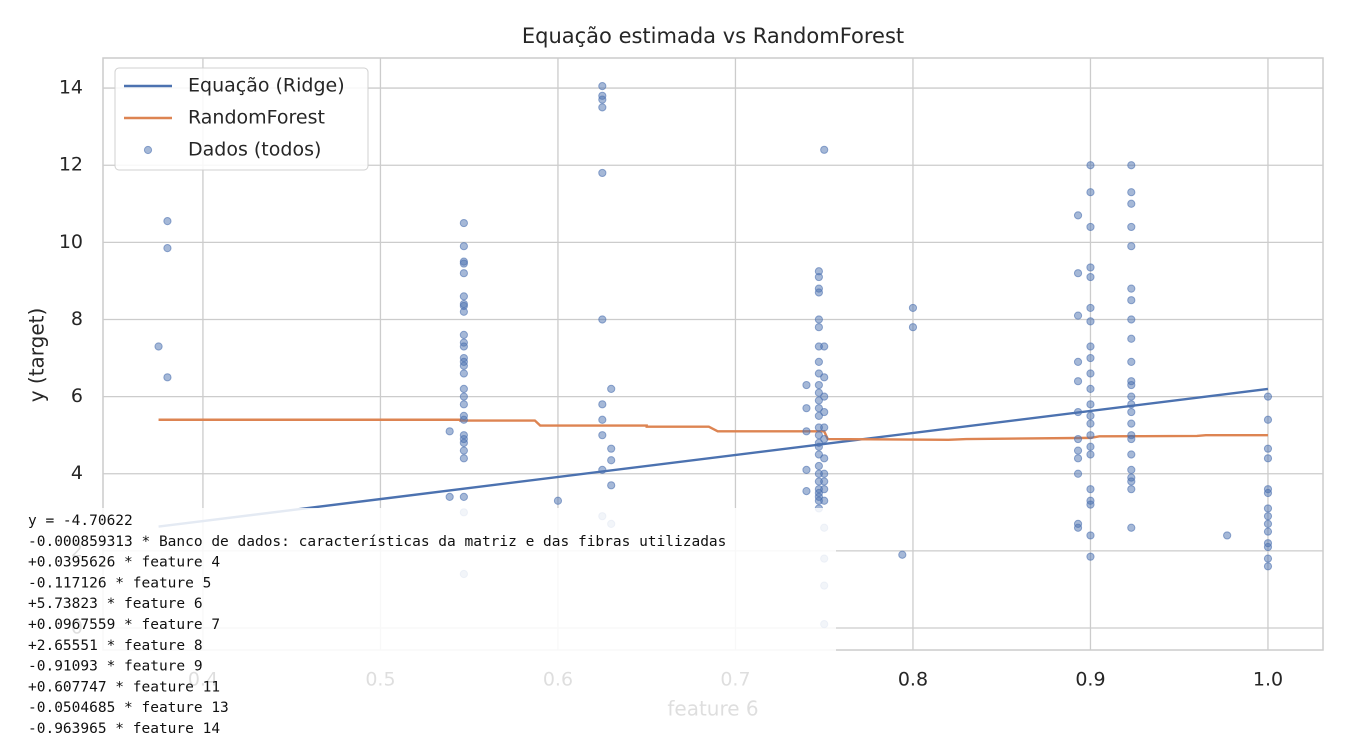 The height and width of the screenshot is (750, 1350). What do you see at coordinates (254, 150) in the screenshot?
I see `legend-label: Dados (todos)` at bounding box center [254, 150].